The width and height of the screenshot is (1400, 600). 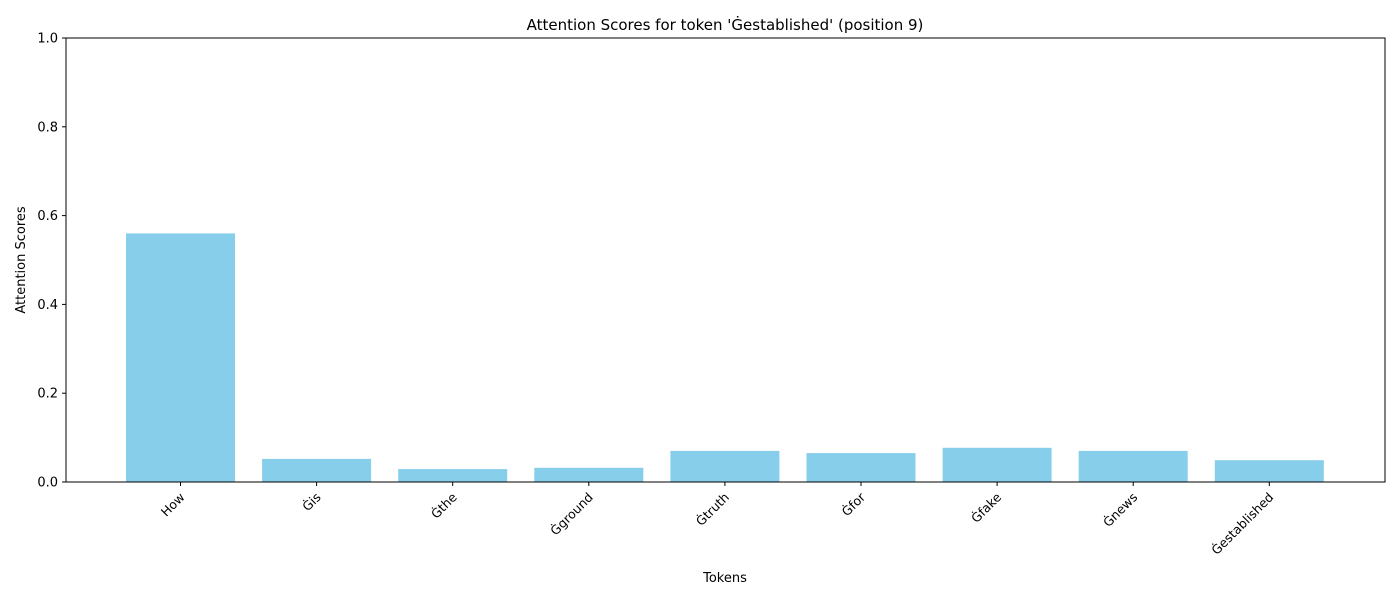 I want to click on x-tick-label: Ġfake, so click(x=985, y=507).